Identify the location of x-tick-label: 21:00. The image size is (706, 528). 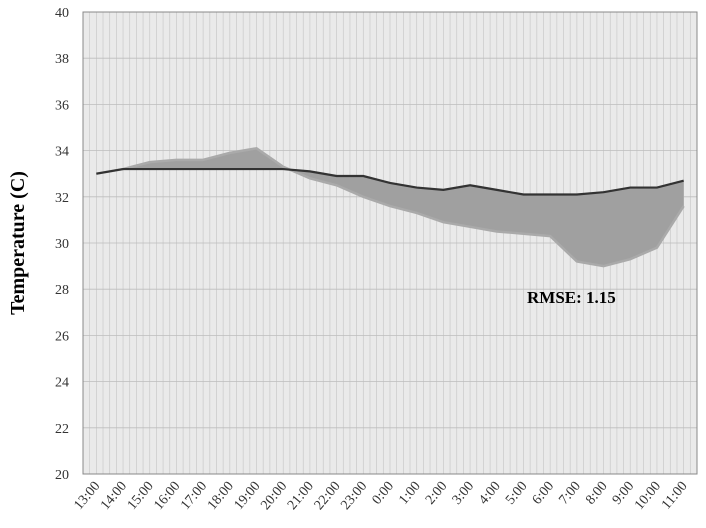
(301, 496).